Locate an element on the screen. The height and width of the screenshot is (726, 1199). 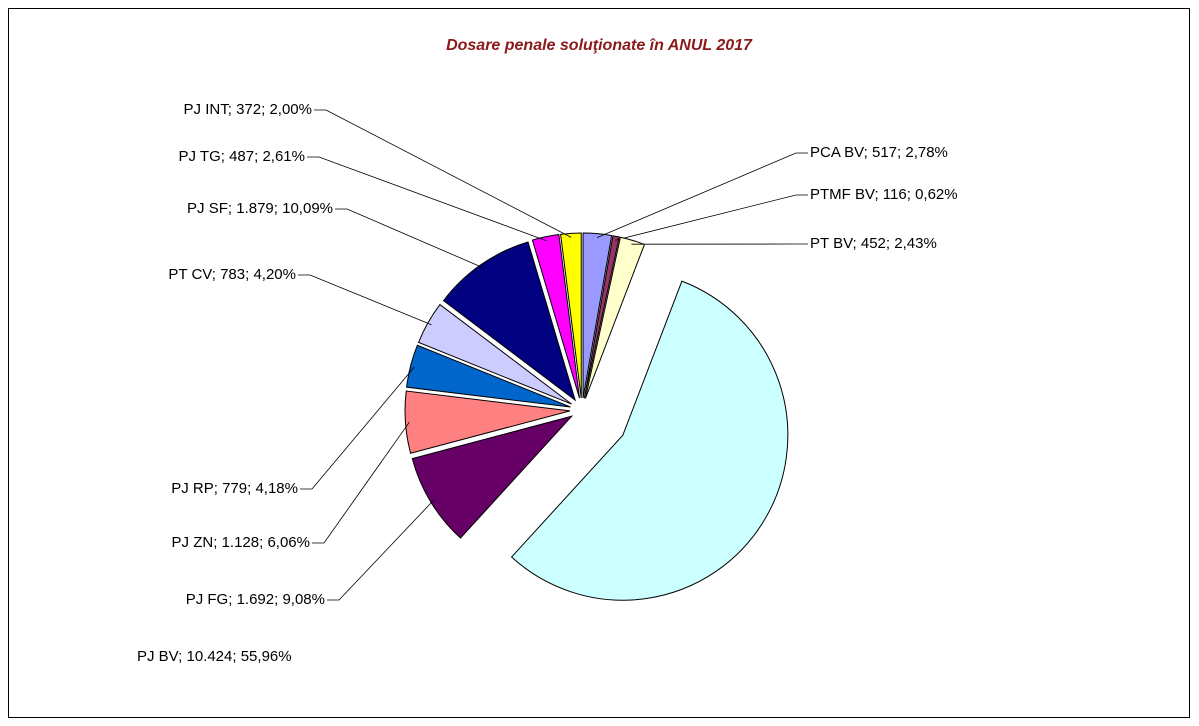
data-label: PT CV; 783; 4,20% is located at coordinates (232, 274).